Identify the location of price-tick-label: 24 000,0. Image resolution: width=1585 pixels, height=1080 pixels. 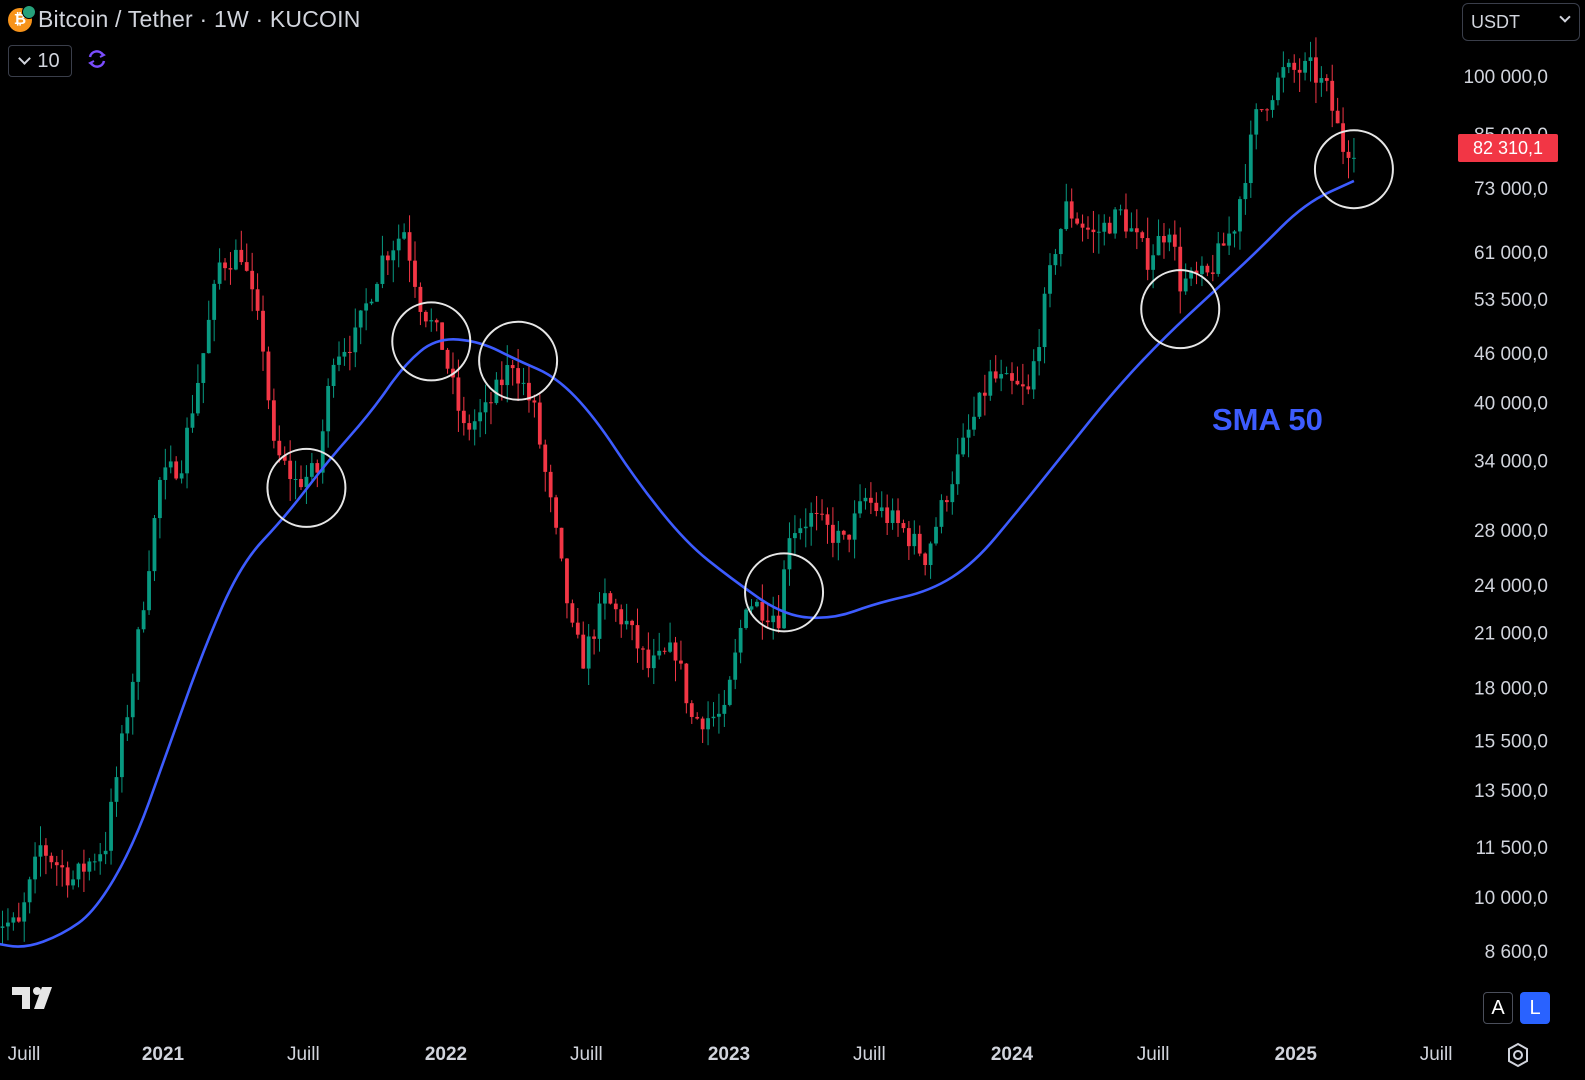
(1511, 586).